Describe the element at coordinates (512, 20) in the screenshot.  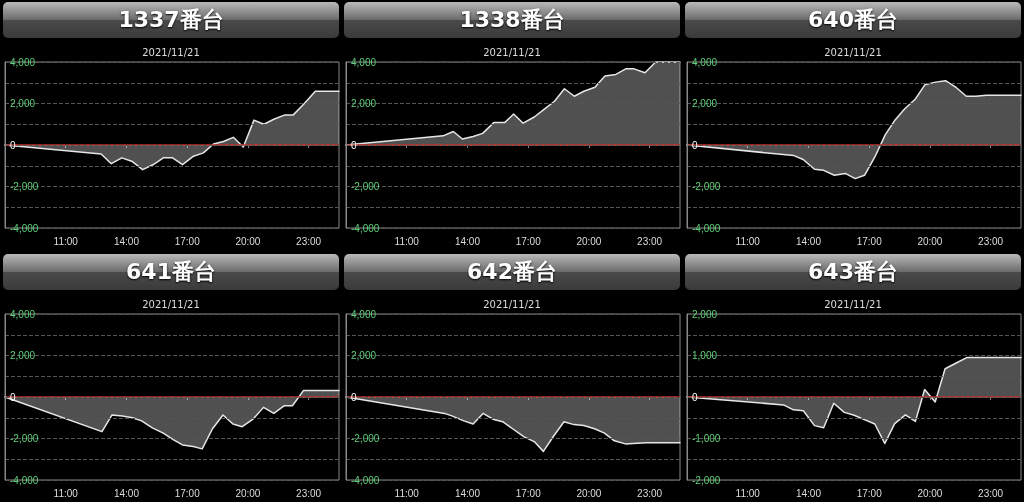
I see `chart-title: 1338番台` at that location.